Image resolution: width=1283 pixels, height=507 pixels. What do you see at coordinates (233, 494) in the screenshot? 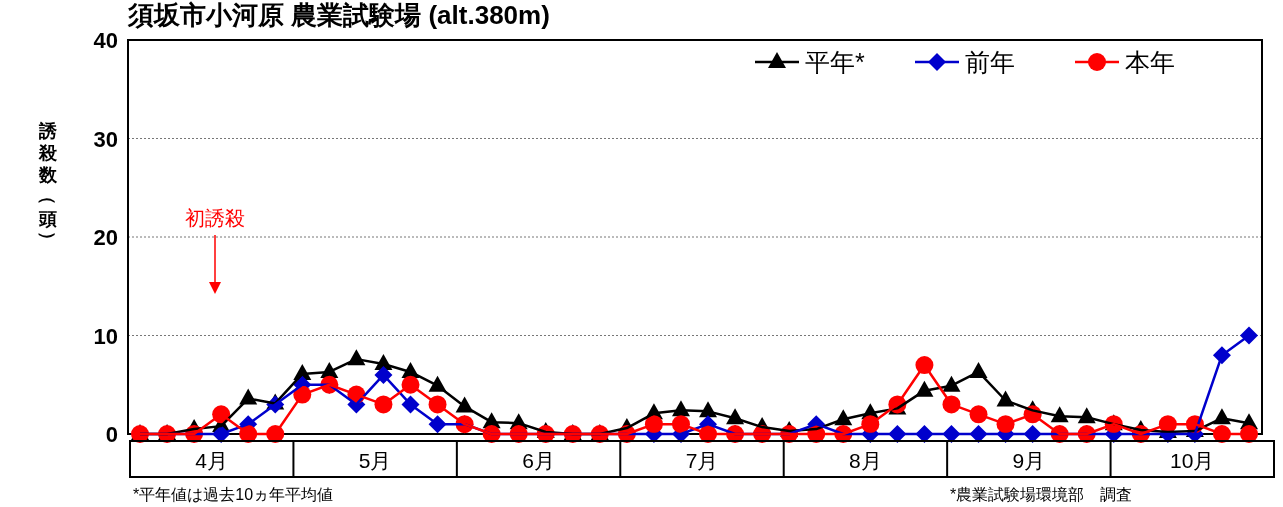
I see `text: *平年値は過去10ヵ年平均値` at bounding box center [233, 494].